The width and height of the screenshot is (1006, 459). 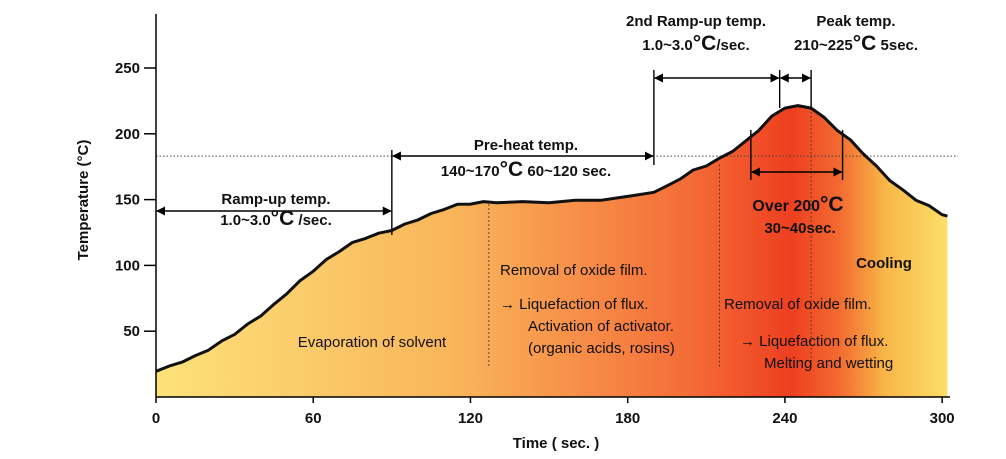 What do you see at coordinates (799, 228) in the screenshot?
I see `over200-duration: 30~40sec.` at bounding box center [799, 228].